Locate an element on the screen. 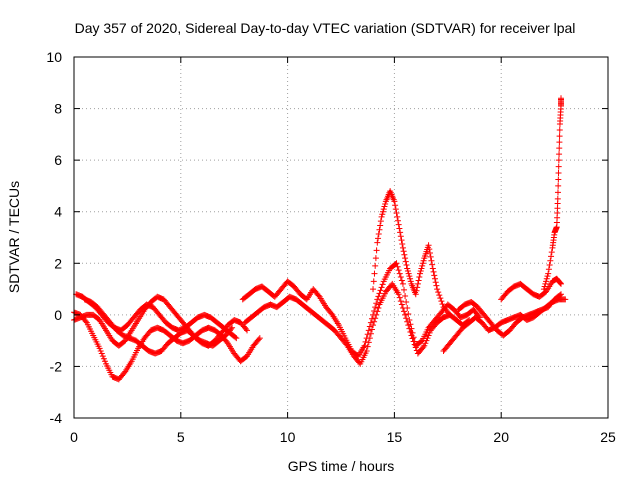 This screenshot has width=640, height=480. y-axis-label: SDTVAR / TECUs is located at coordinates (14, 237).